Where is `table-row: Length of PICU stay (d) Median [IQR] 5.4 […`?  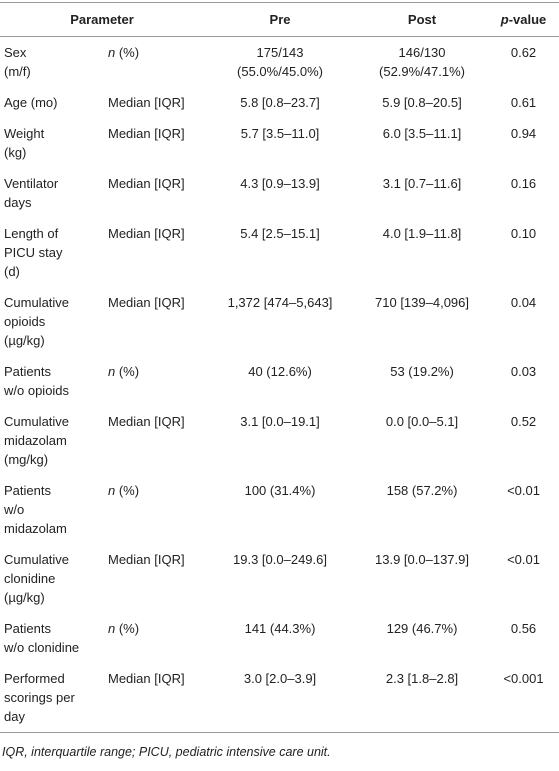
table-row: Length of PICU stay (d) Median [IQR] 5.4 [… is located at coordinates (279, 252).